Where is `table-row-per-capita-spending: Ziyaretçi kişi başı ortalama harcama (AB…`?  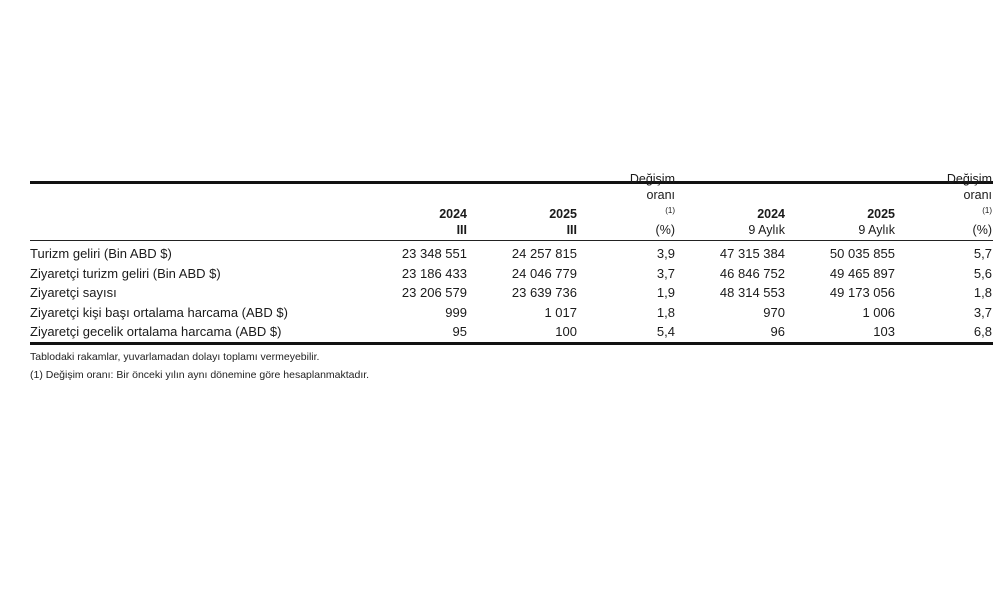
table-row-per-capita-spending: Ziyaretçi kişi başı ortalama harcama (AB… is located at coordinates (511, 313).